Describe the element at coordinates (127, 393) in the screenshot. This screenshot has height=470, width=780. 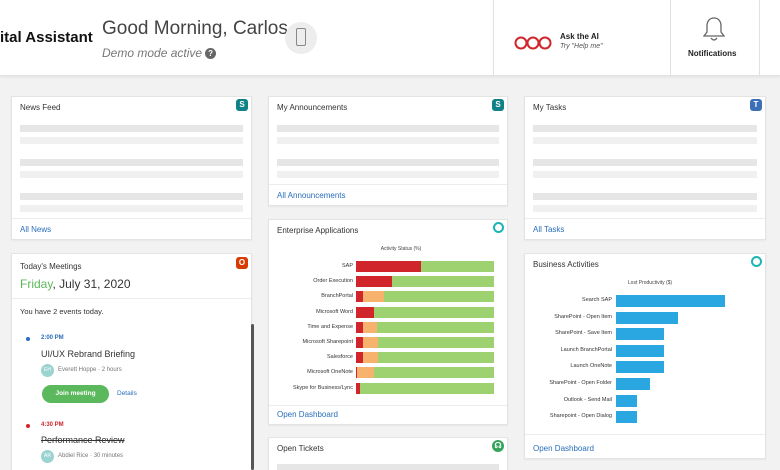
I see `details-link: Details` at that location.